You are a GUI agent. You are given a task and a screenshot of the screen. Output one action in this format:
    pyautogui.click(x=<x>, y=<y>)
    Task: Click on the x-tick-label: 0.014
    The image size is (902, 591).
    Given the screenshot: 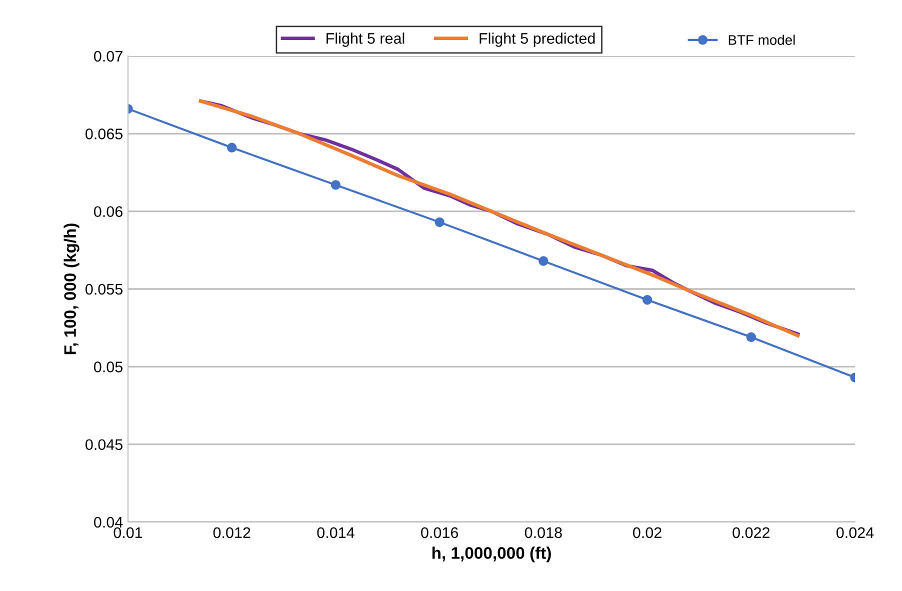 What is the action you would take?
    pyautogui.click(x=335, y=532)
    